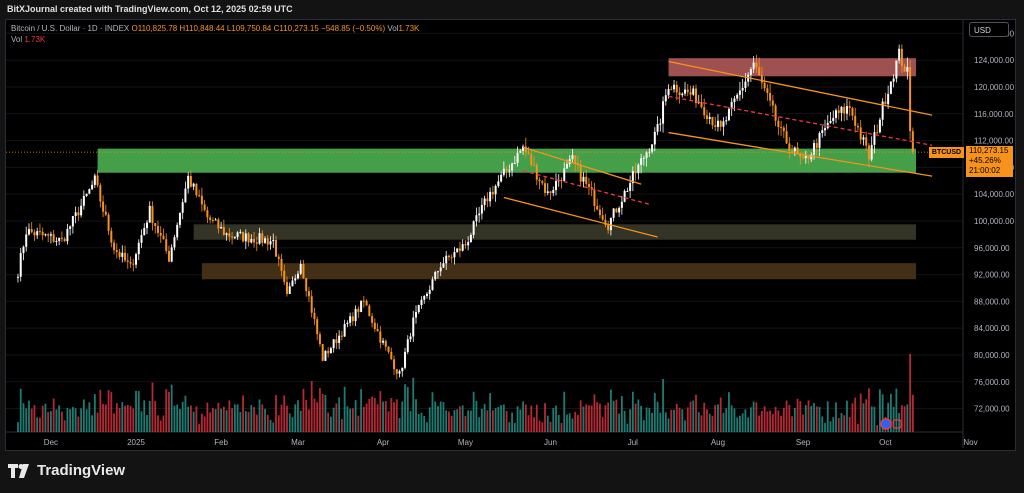 The width and height of the screenshot is (1024, 493). I want to click on y-tick-label: 84,000.00, so click(992, 328).